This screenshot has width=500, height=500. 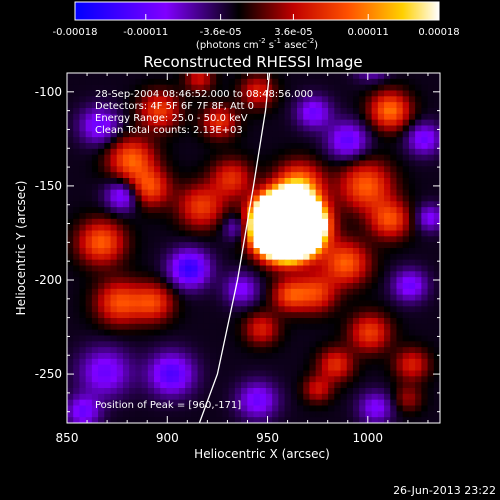 What do you see at coordinates (167, 438) in the screenshot?
I see `x-tick-label: 900` at bounding box center [167, 438].